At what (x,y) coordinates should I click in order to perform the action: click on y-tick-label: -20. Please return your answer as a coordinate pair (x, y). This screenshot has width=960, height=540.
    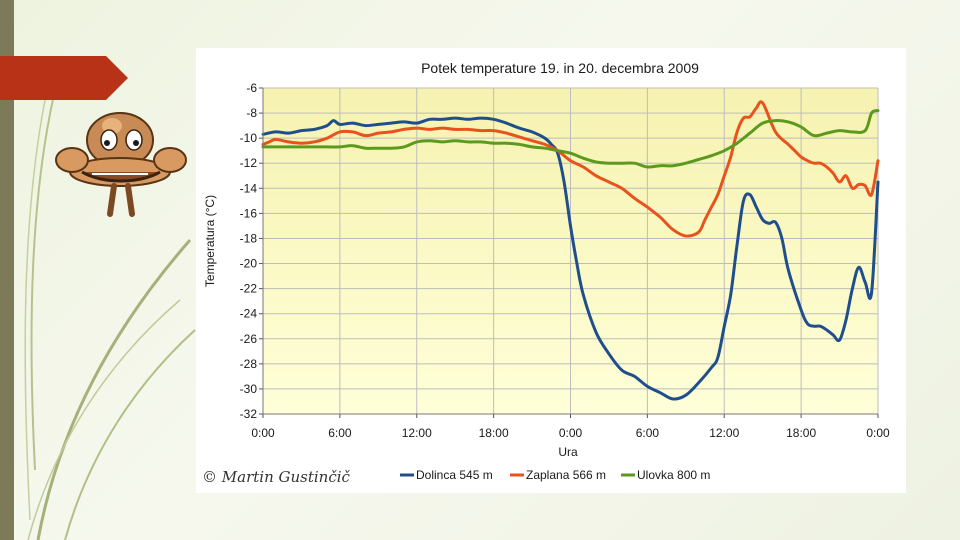
    Looking at the image, I should click on (249, 264).